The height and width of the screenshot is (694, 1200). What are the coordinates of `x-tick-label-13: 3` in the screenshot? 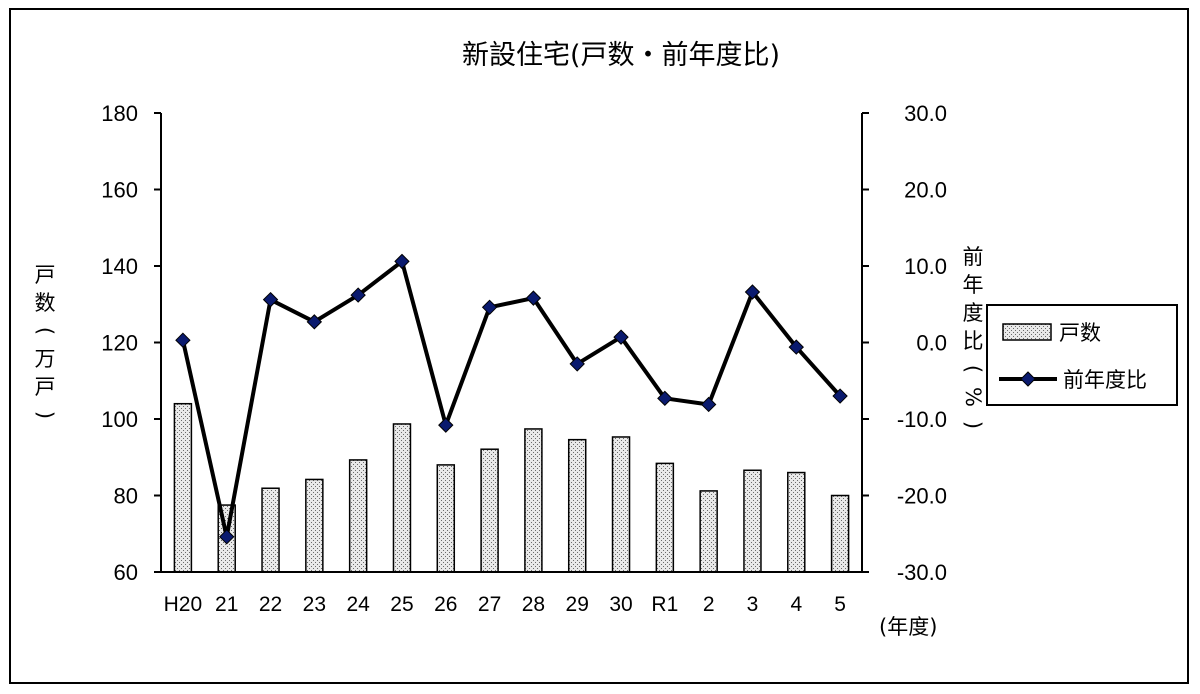 It's located at (753, 604).